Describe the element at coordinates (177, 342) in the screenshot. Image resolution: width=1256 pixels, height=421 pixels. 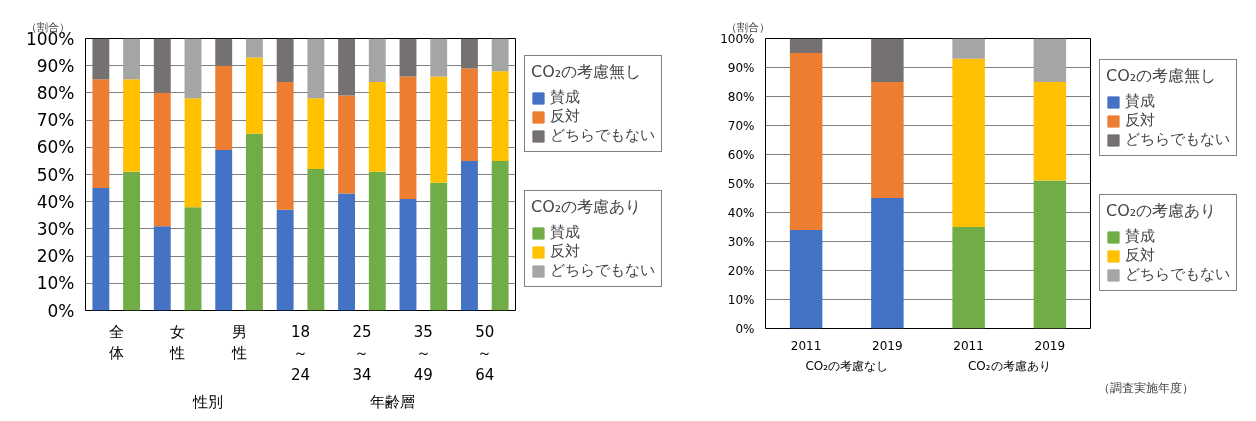
I see `x-tick-label: 女性` at that location.